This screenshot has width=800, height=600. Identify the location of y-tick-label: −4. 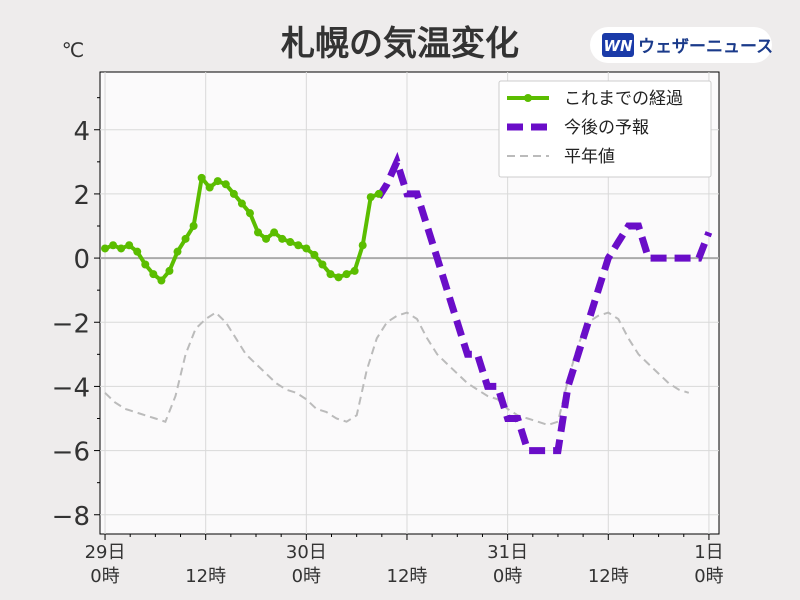
(71, 388).